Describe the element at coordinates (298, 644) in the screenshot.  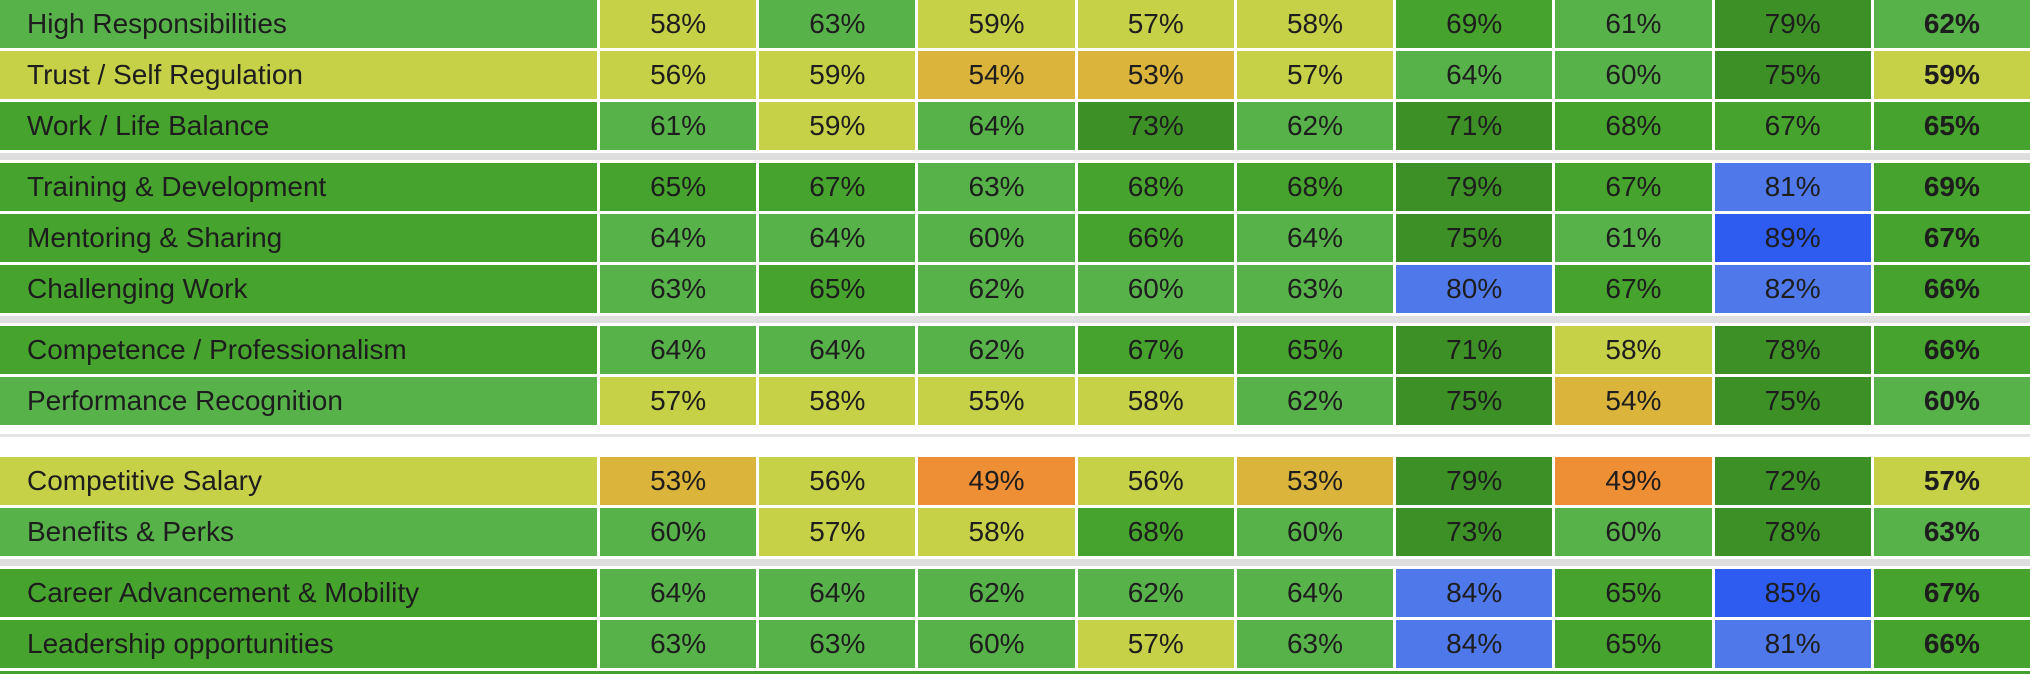
I see `row-label: Leadership opportunities` at that location.